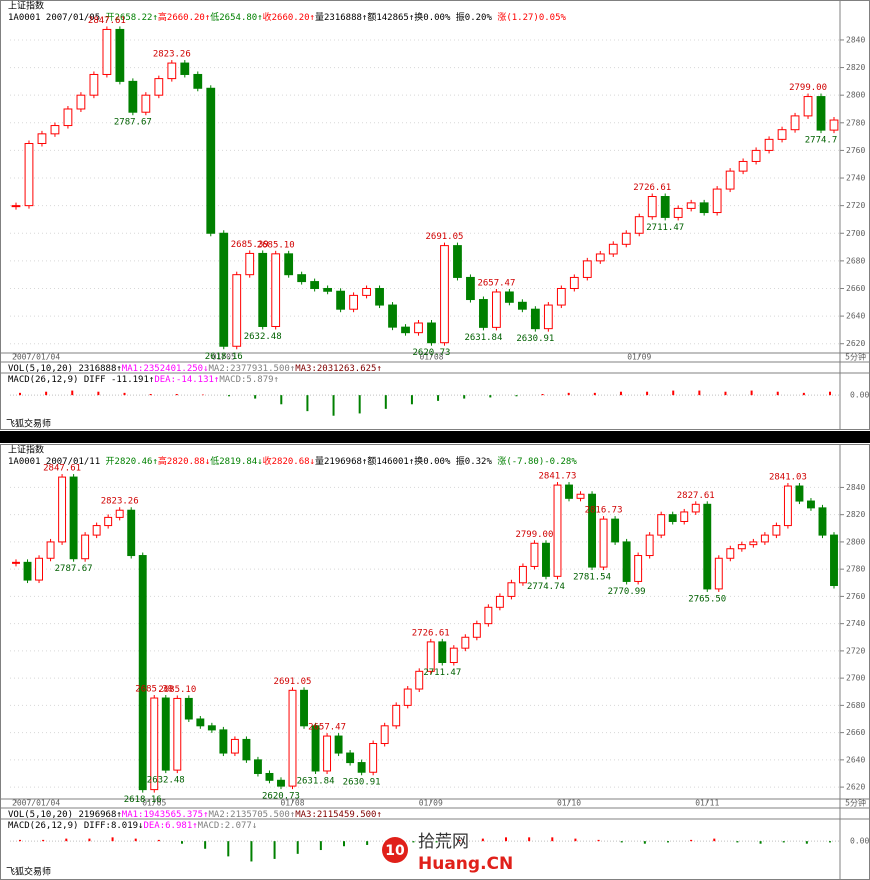 This screenshot has height=880, width=870. Describe the element at coordinates (154, 690) in the screenshot. I see `extreme-label: 2685.39` at that location.